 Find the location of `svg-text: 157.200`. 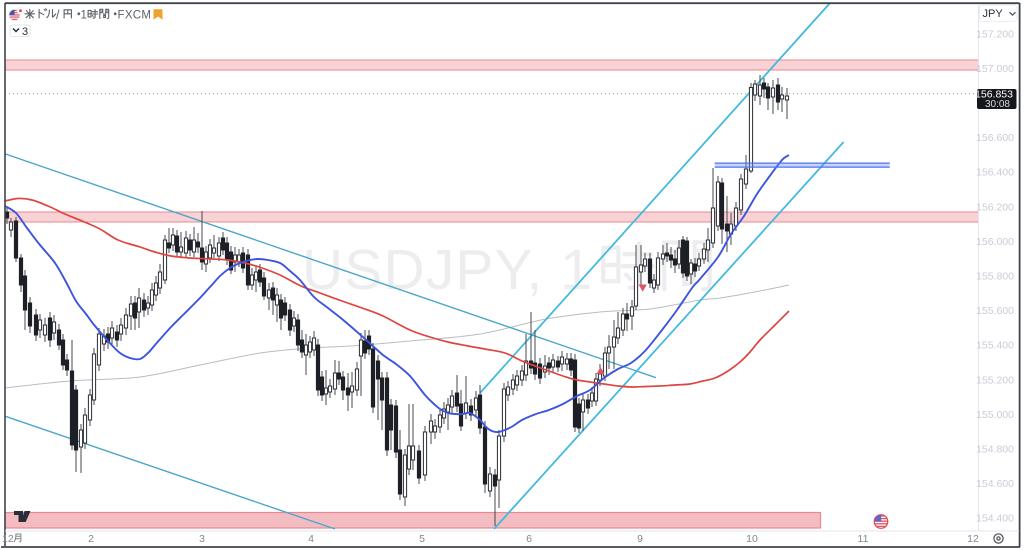

svg-text: 157.200 is located at coordinates (995, 34).